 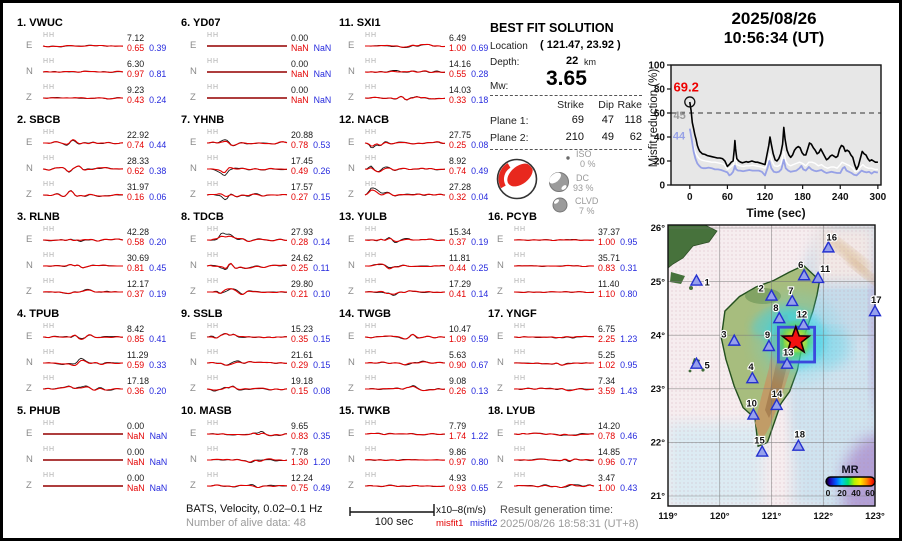 I want to click on peak-amplitude: 14.85, so click(x=609, y=452).